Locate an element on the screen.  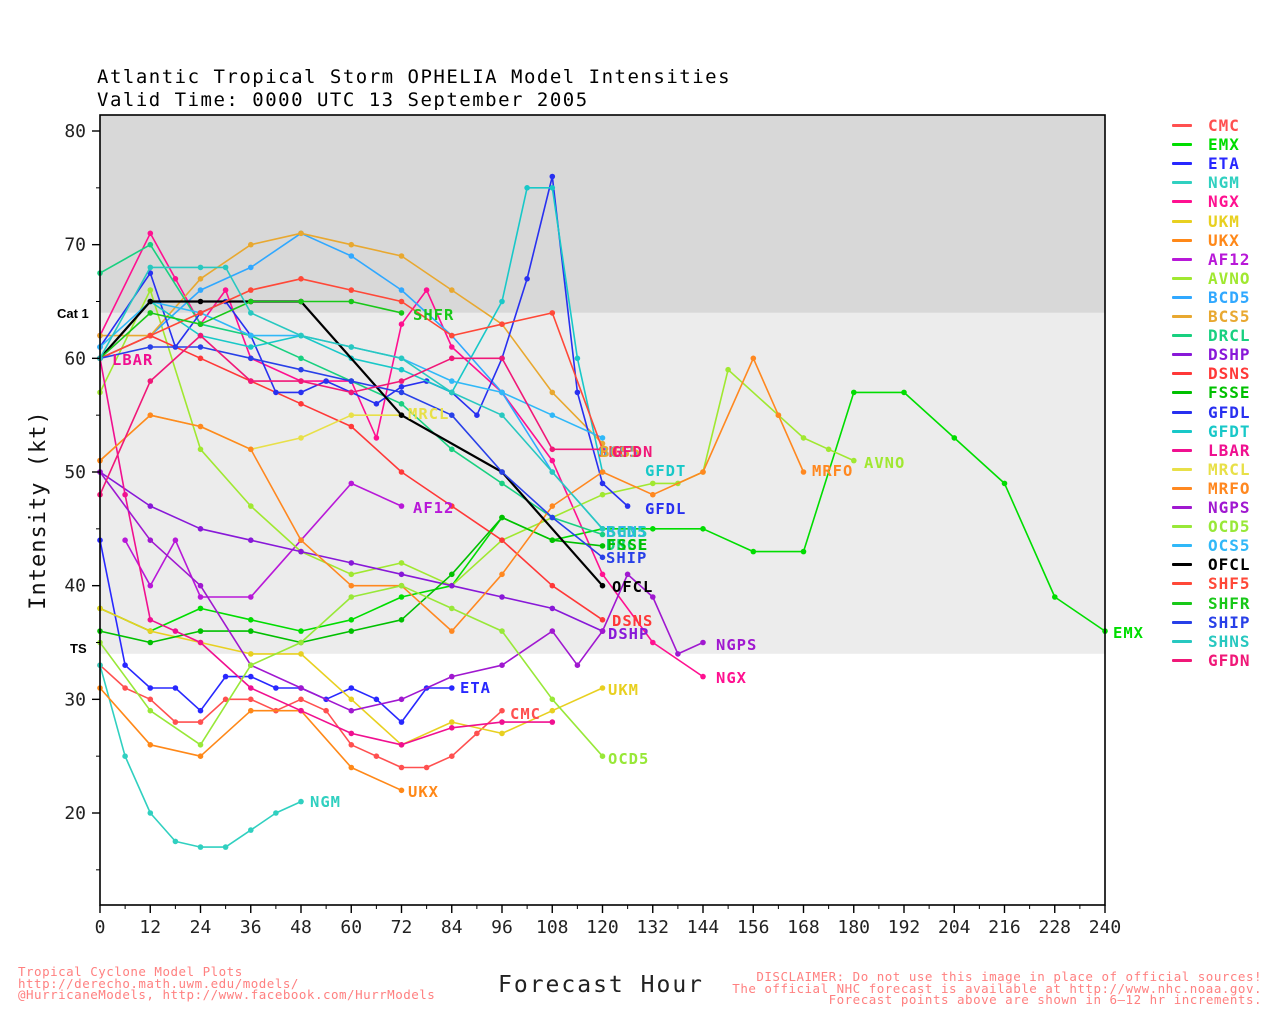
legend-dash-eta is located at coordinates (1182, 164).